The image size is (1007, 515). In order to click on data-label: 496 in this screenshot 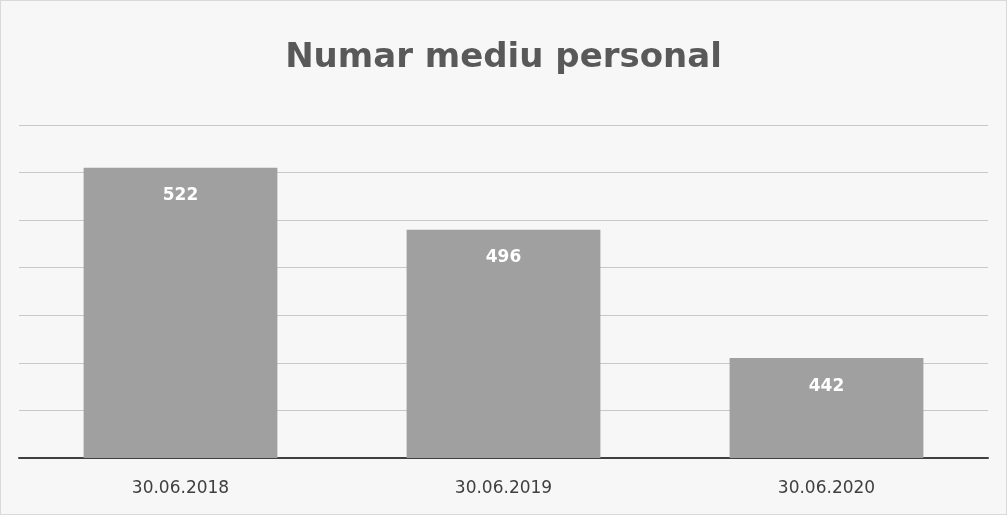, I will do `click(503, 256)`.